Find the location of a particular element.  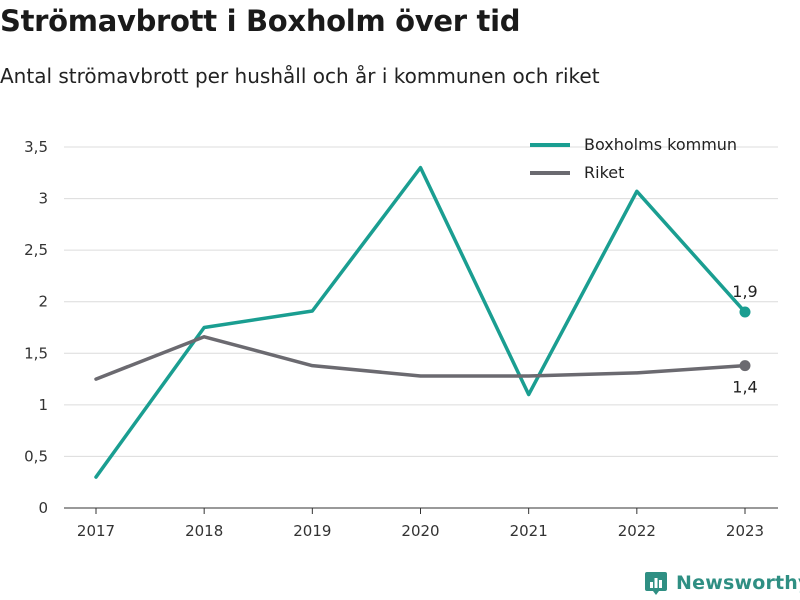

y-tick-label: 1 is located at coordinates (43, 405).